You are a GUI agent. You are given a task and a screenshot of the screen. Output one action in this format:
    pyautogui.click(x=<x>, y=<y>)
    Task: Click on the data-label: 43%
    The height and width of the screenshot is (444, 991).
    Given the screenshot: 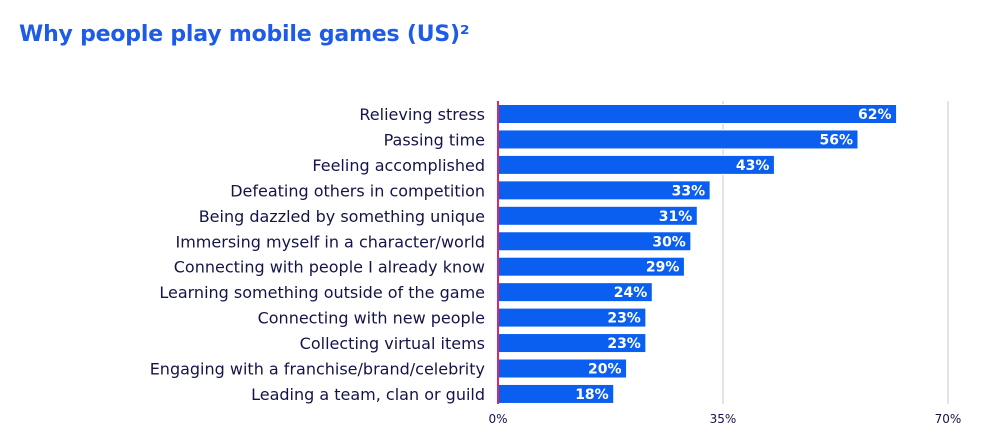 What is the action you would take?
    pyautogui.click(x=753, y=166)
    